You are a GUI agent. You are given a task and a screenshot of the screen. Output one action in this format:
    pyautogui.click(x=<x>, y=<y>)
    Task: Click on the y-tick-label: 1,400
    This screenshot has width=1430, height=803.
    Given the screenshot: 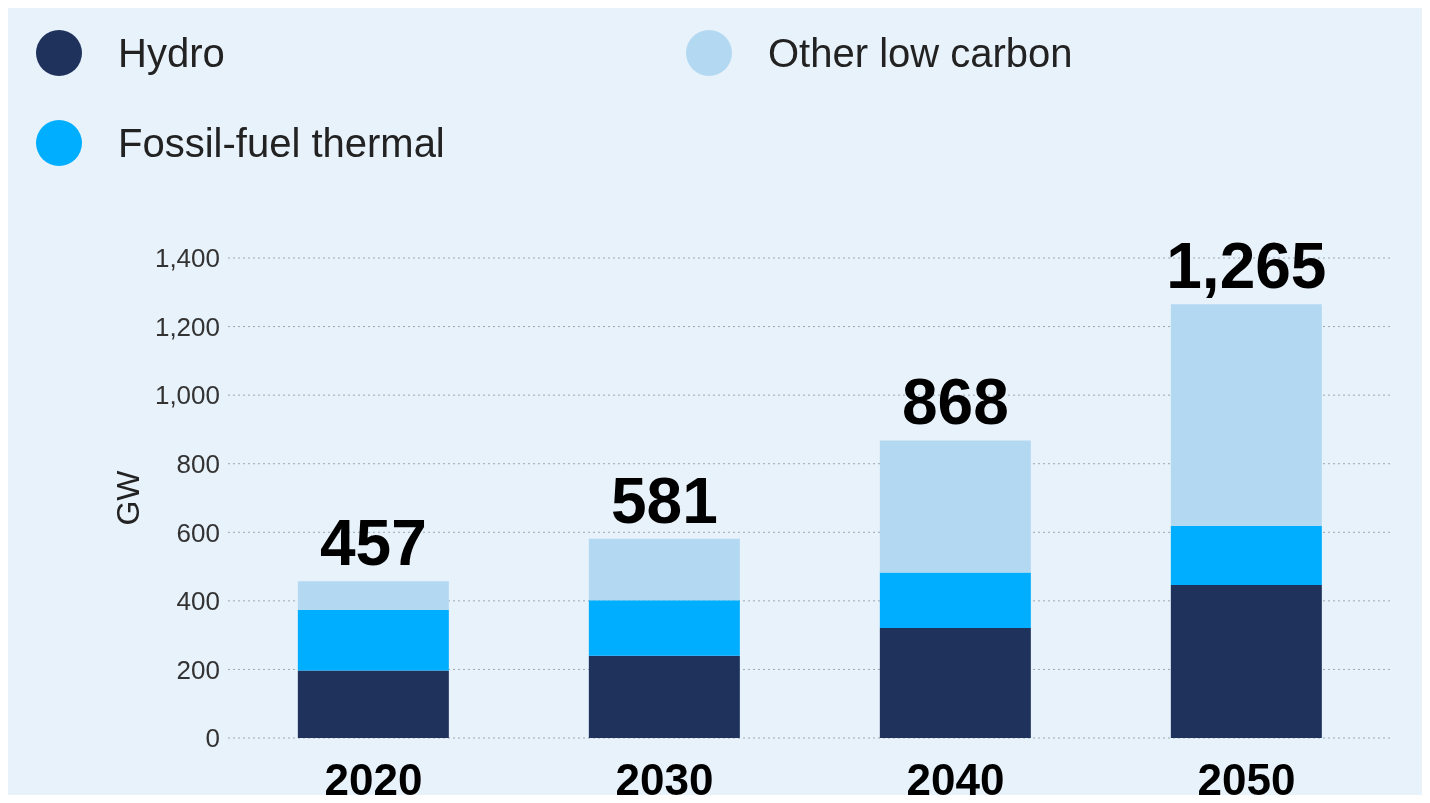 What is the action you would take?
    pyautogui.click(x=187, y=258)
    